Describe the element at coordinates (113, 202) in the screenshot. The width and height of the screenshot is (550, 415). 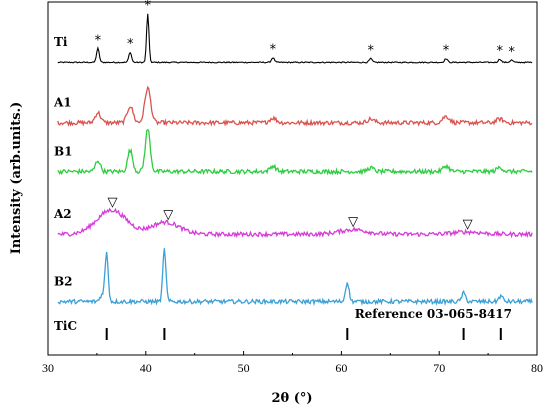
I see `peak-marker-a2-0: ▽` at that location.